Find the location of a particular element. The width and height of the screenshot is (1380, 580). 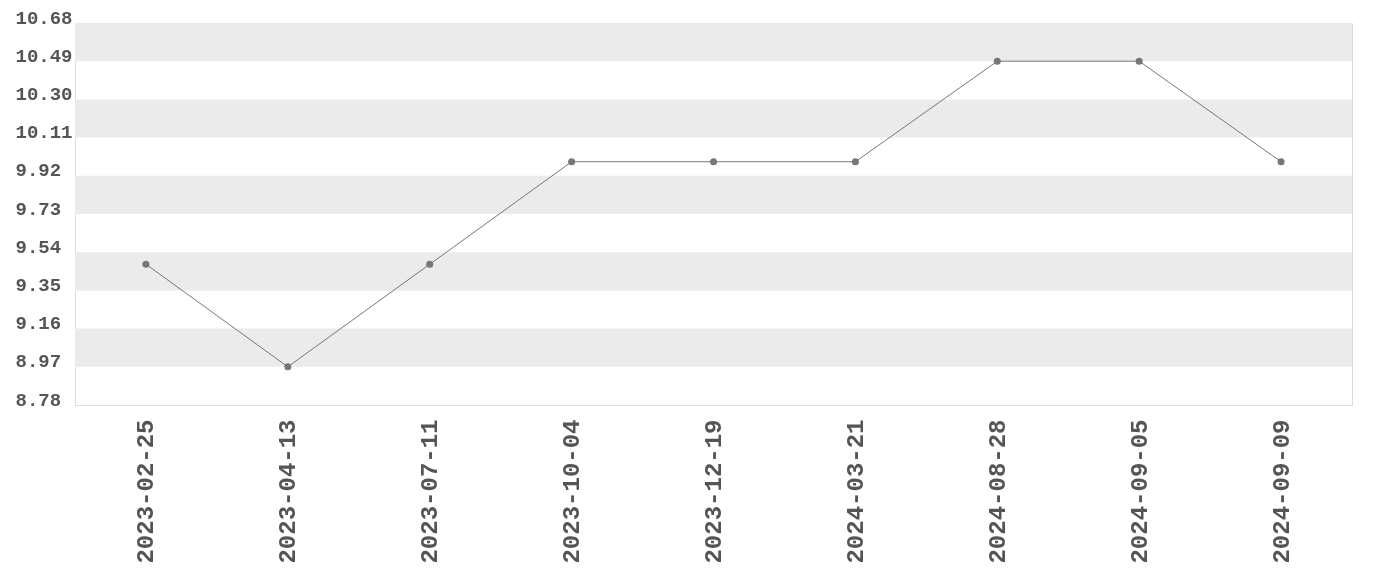

y-tick-label: 10.68 is located at coordinates (44, 18).